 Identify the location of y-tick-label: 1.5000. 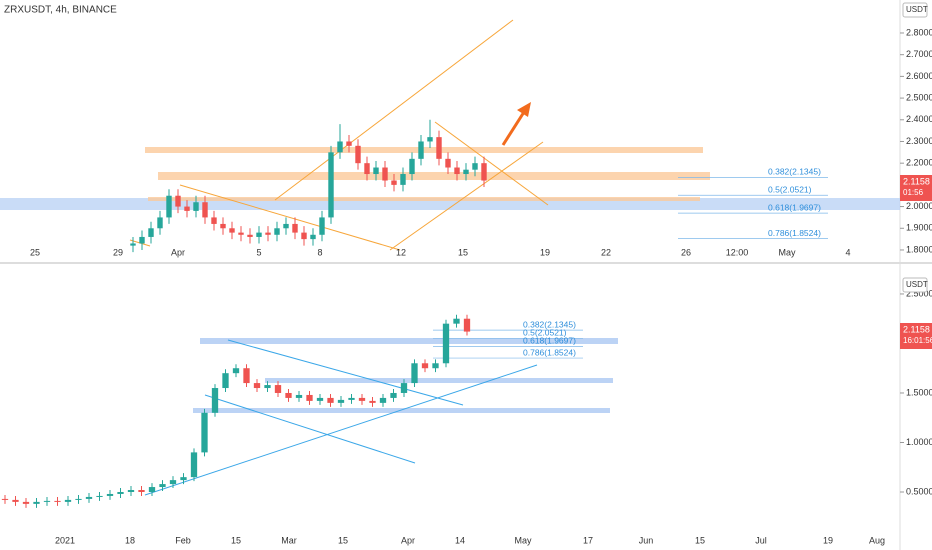
(919, 392).